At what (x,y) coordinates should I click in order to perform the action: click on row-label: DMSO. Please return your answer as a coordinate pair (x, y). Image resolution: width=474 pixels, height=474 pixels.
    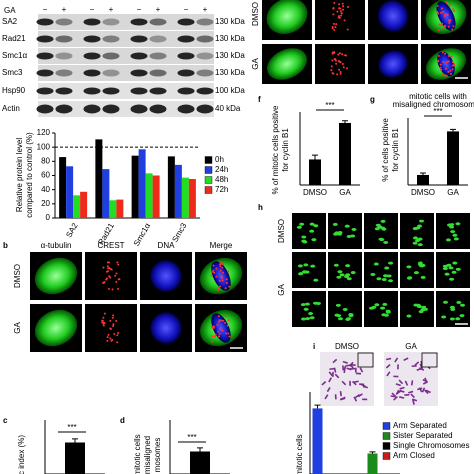
    Looking at the image, I should click on (281, 231).